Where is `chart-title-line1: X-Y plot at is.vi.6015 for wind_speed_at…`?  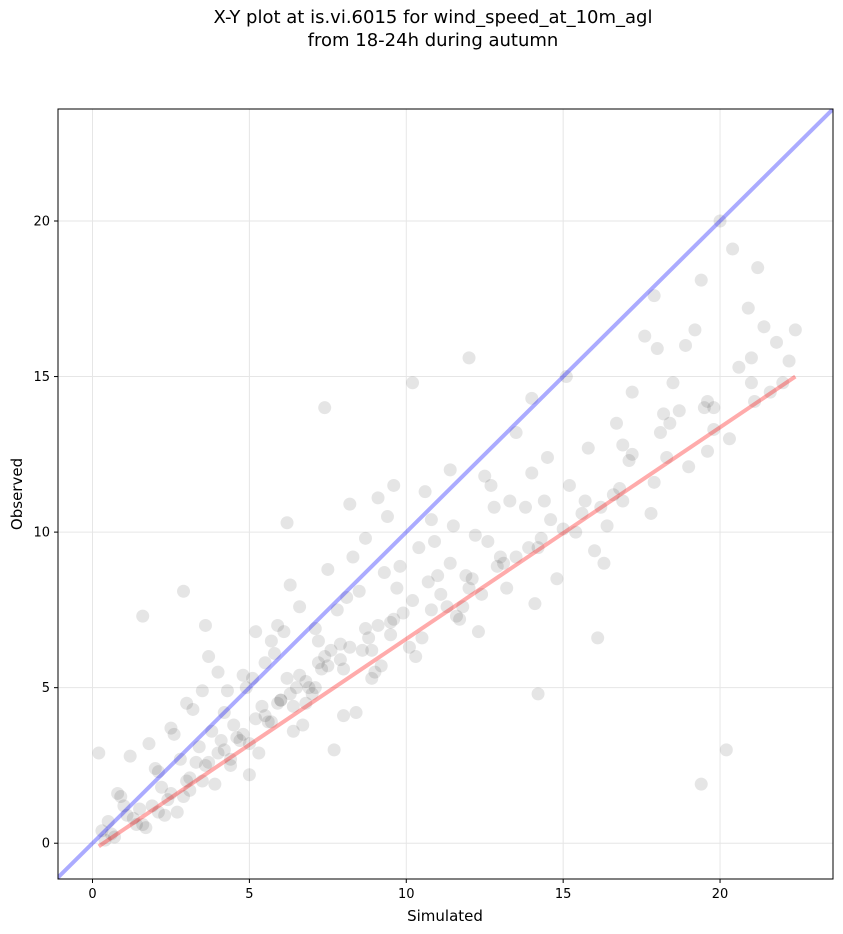
chart-title-line1: X-Y plot at is.vi.6015 for wind_speed_at… is located at coordinates (433, 17).